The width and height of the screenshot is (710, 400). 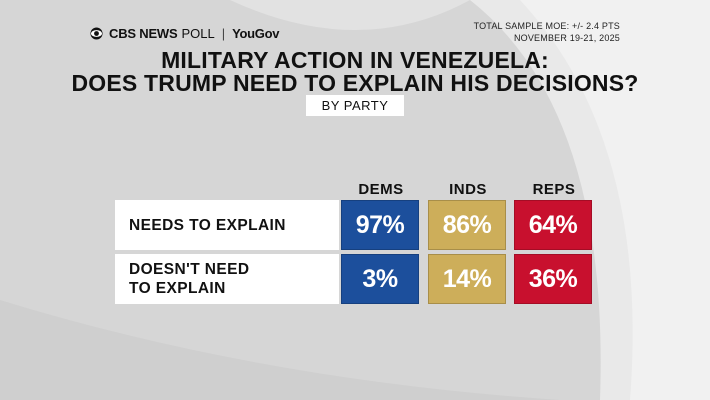 I want to click on cell-row2-dems: 3%, so click(x=380, y=279).